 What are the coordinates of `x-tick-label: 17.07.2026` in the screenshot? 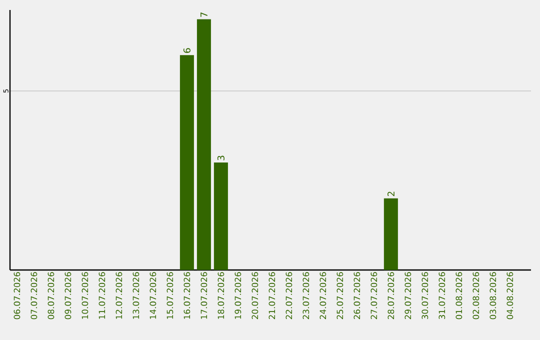 It's located at (204, 295).